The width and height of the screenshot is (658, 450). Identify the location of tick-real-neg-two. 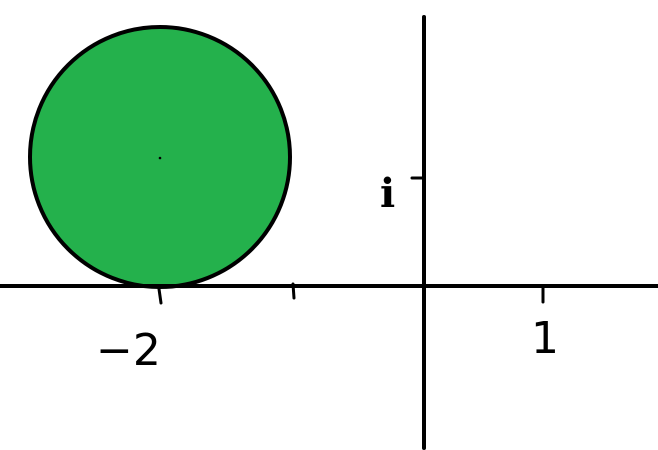
(160, 296).